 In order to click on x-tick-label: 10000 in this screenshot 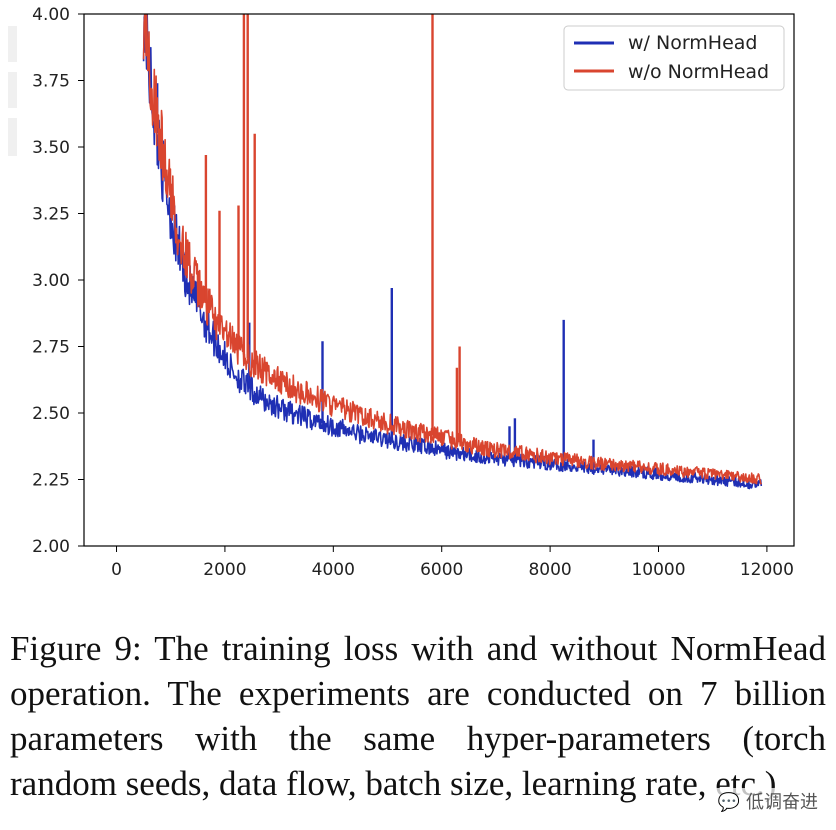, I will do `click(658, 570)`.